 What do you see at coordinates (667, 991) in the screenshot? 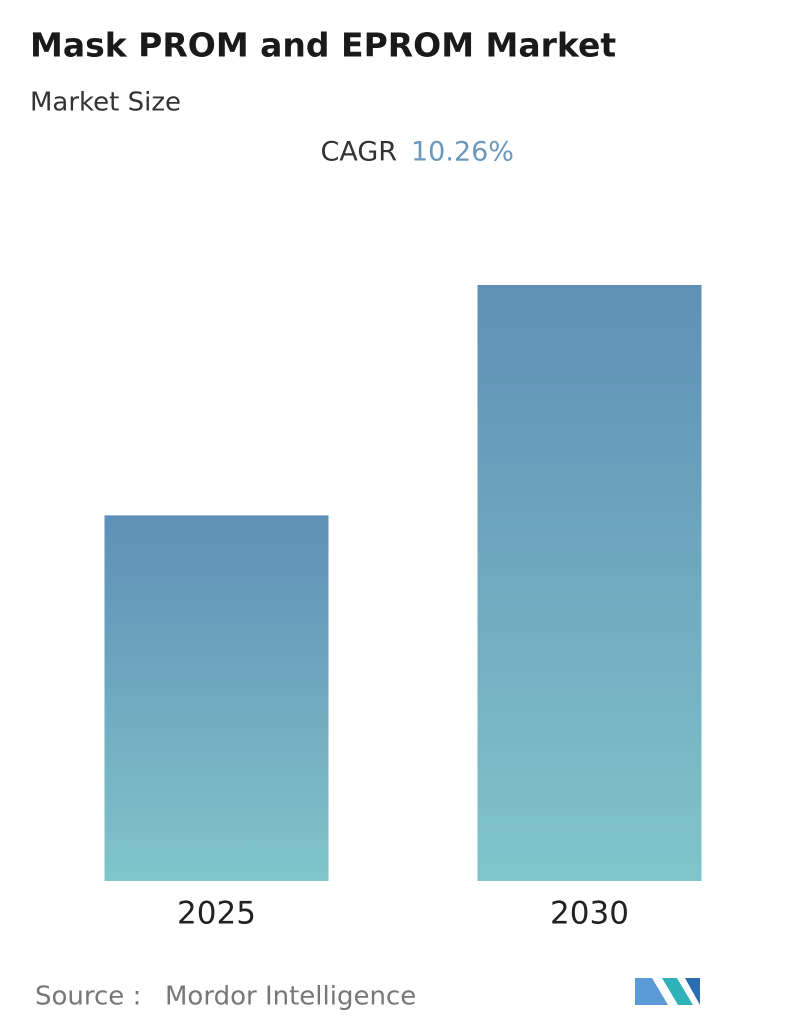
I see `logo` at bounding box center [667, 991].